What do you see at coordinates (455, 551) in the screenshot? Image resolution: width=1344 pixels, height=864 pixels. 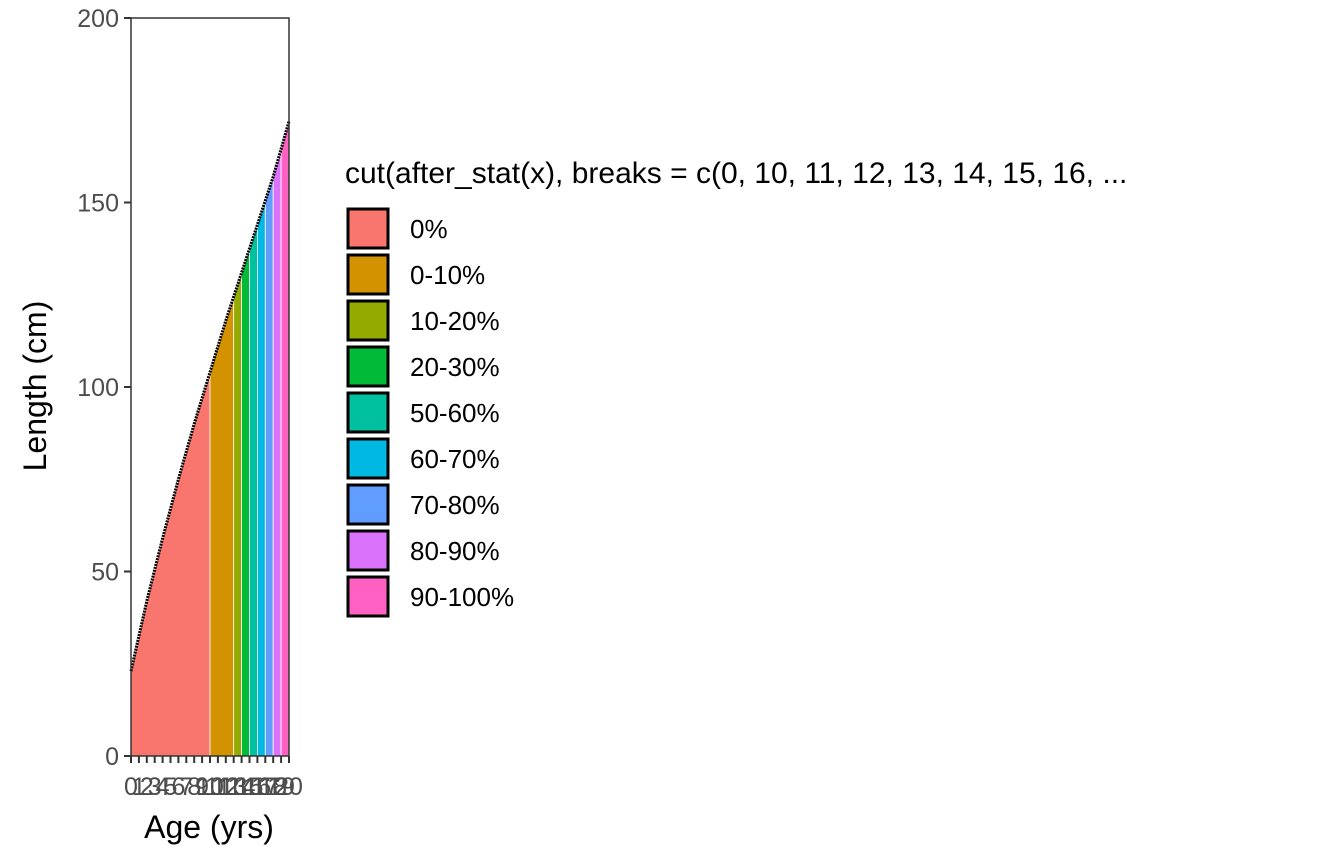 I see `legend-label-7: 80-90%` at bounding box center [455, 551].